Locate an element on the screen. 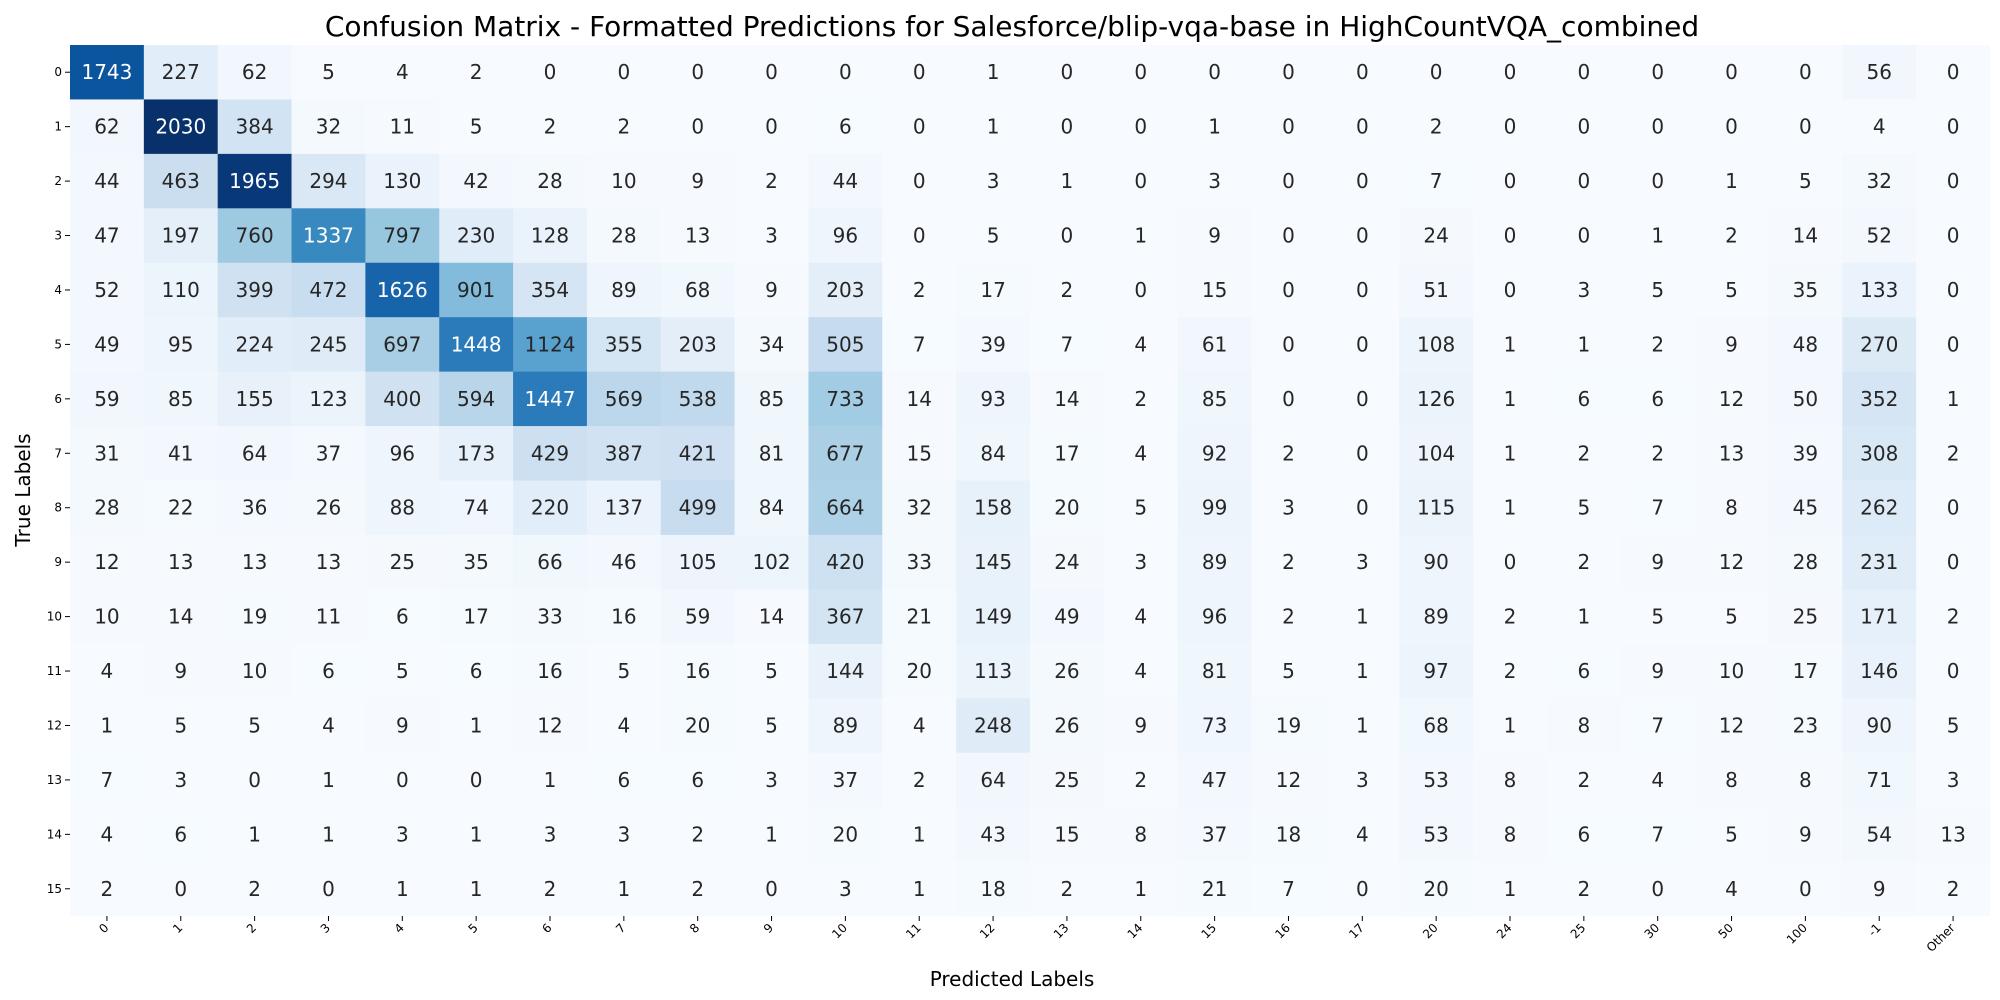  cell-value-label: 9 is located at coordinates (1140, 725).